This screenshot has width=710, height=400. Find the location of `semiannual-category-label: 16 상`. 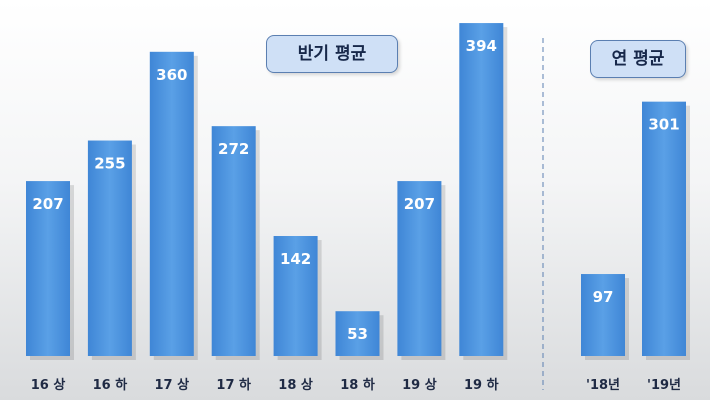

semiannual-category-label: 16 상 is located at coordinates (48, 385).